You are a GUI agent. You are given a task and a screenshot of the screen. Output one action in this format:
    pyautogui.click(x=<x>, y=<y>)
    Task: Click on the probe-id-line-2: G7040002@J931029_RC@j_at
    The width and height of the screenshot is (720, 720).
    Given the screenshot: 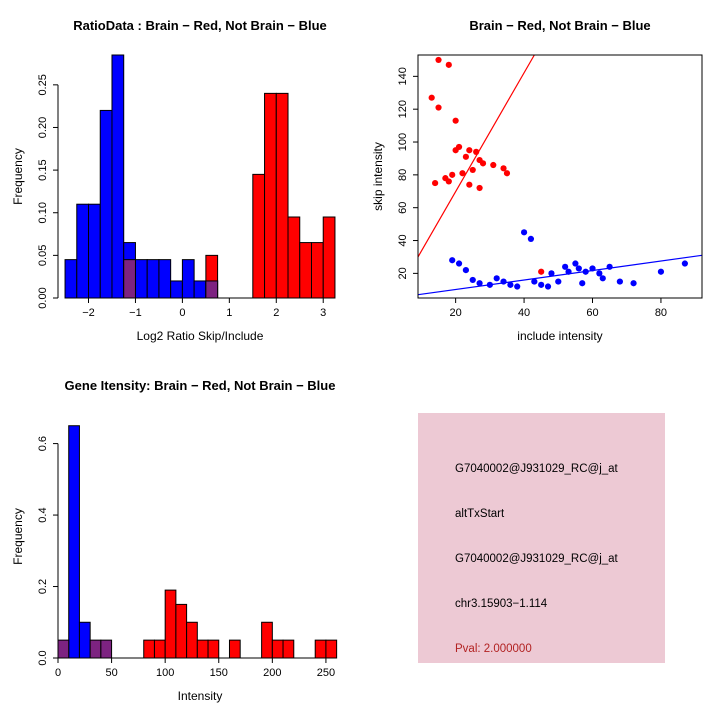 What is the action you would take?
    pyautogui.click(x=536, y=559)
    